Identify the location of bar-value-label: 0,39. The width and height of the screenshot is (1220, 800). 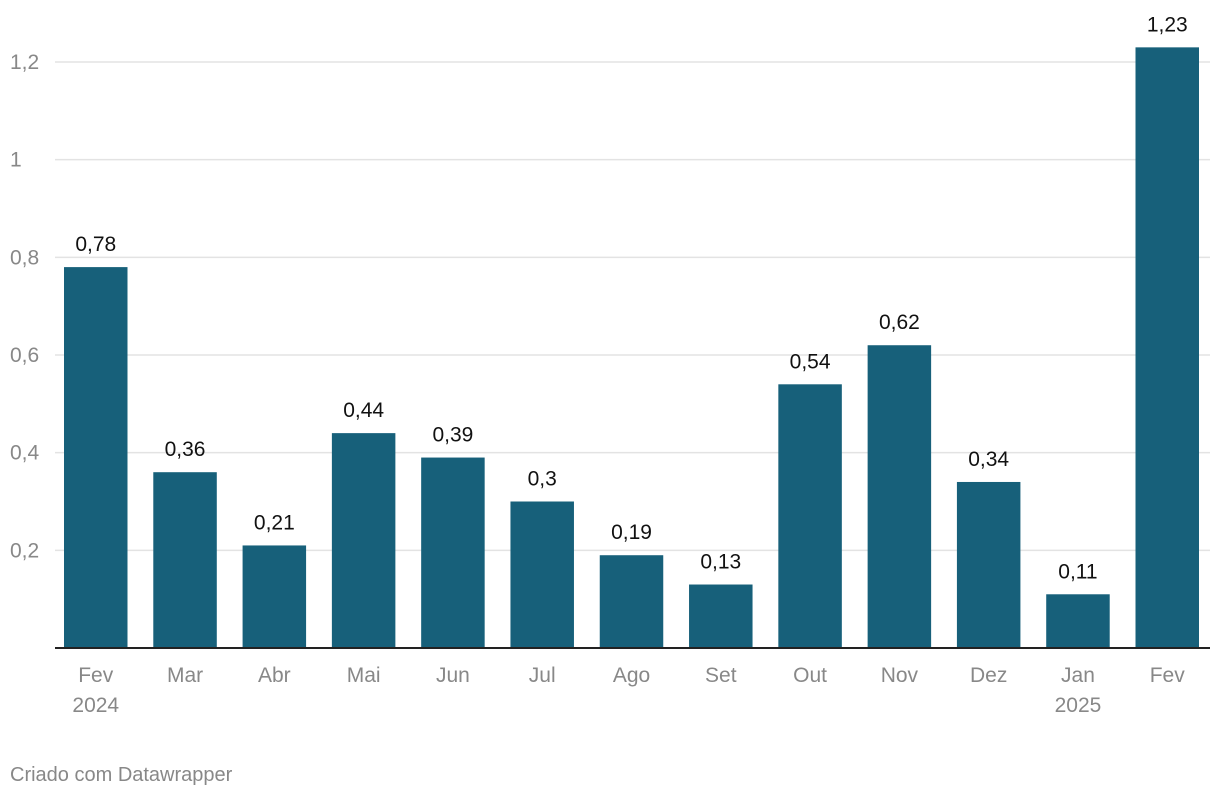
(452, 435).